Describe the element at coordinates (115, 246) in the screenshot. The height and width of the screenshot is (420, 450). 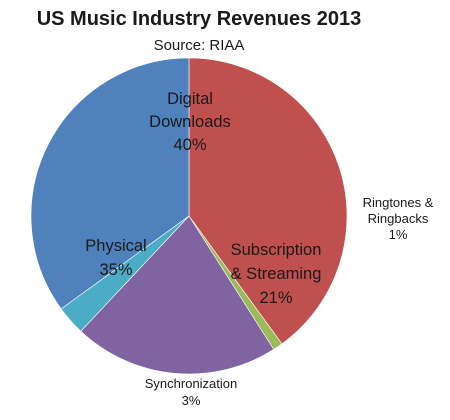
I see `slice-name-label: Physical` at that location.